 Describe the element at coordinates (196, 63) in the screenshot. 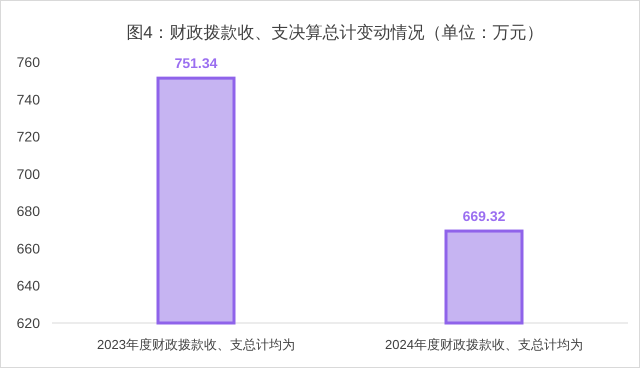

I see `data-label: 751.34` at that location.